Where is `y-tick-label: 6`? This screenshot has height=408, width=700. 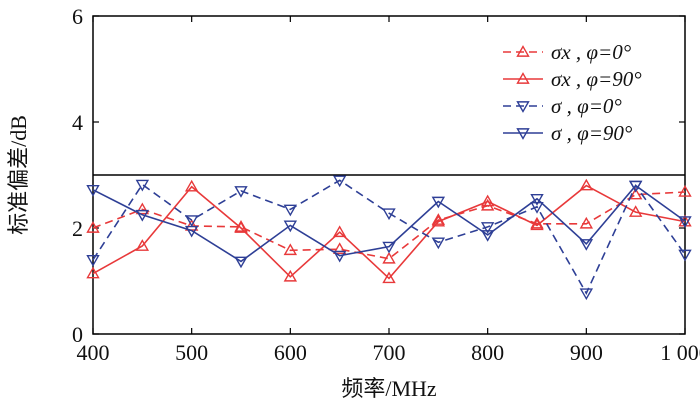 y-tick-label: 6 is located at coordinates (77, 16).